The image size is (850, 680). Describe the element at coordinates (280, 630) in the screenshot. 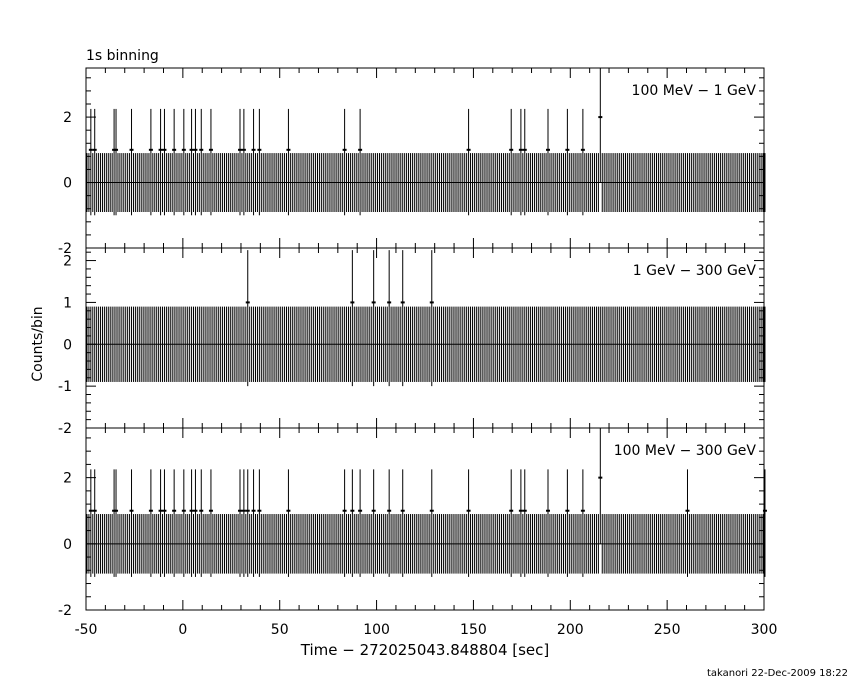

I see `x-tick-label: 50` at that location.